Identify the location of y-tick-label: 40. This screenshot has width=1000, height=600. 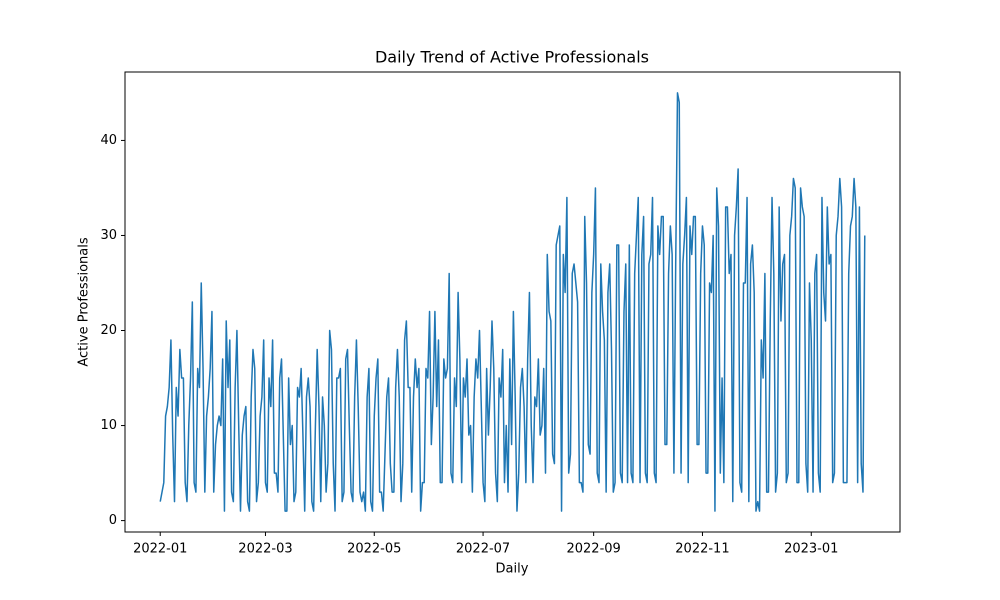
(108, 140).